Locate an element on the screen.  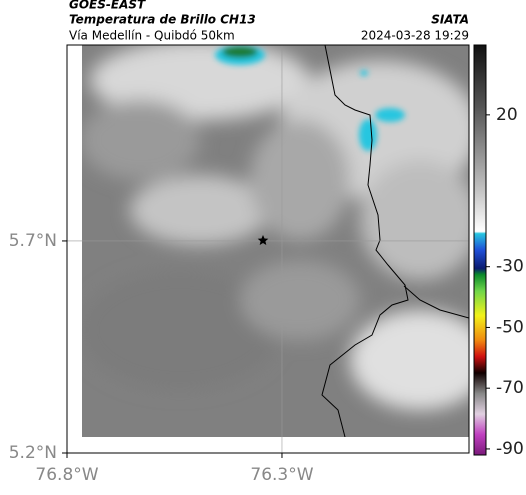
source: GOES-EAST is located at coordinates (107, 6).